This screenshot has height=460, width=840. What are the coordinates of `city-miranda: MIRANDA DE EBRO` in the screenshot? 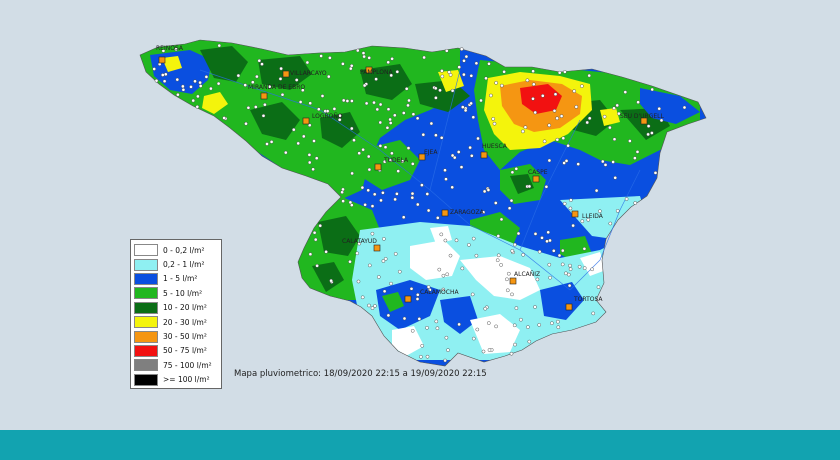 It's located at (276, 92).